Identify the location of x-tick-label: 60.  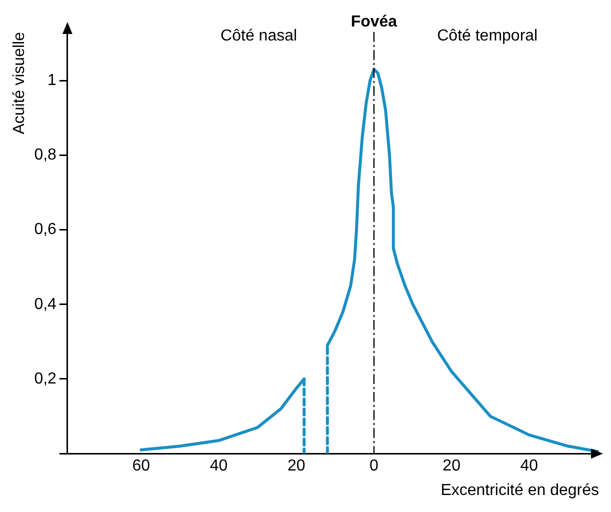
(141, 466).